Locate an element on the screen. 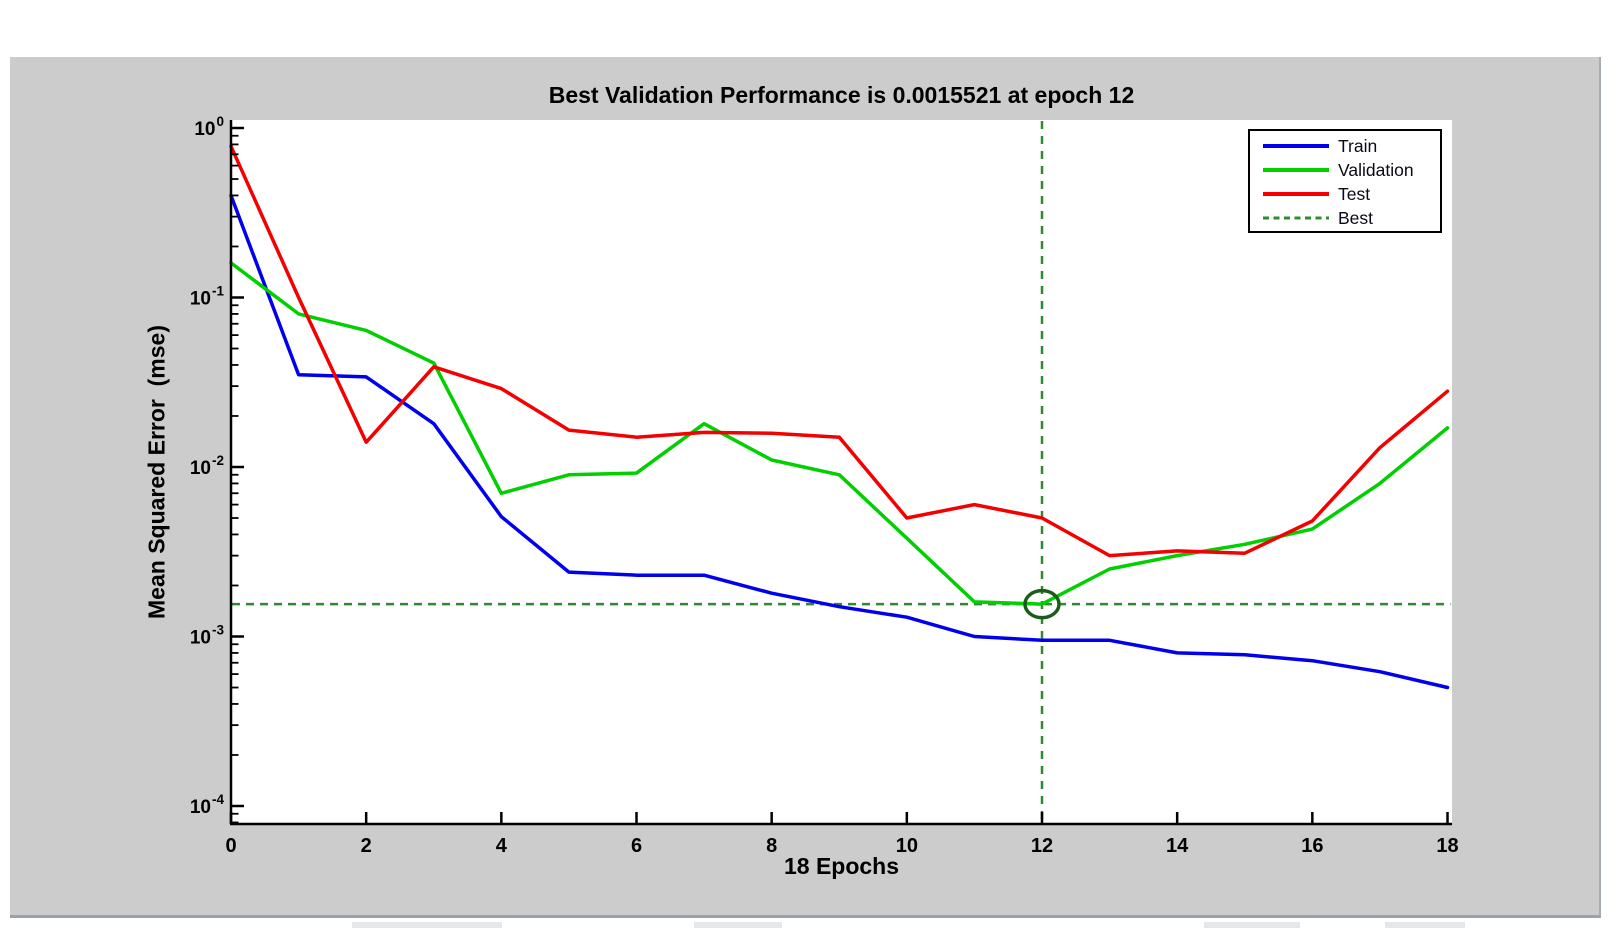 This screenshot has height=931, width=1618. legend-row-test: Test is located at coordinates (1345, 194).